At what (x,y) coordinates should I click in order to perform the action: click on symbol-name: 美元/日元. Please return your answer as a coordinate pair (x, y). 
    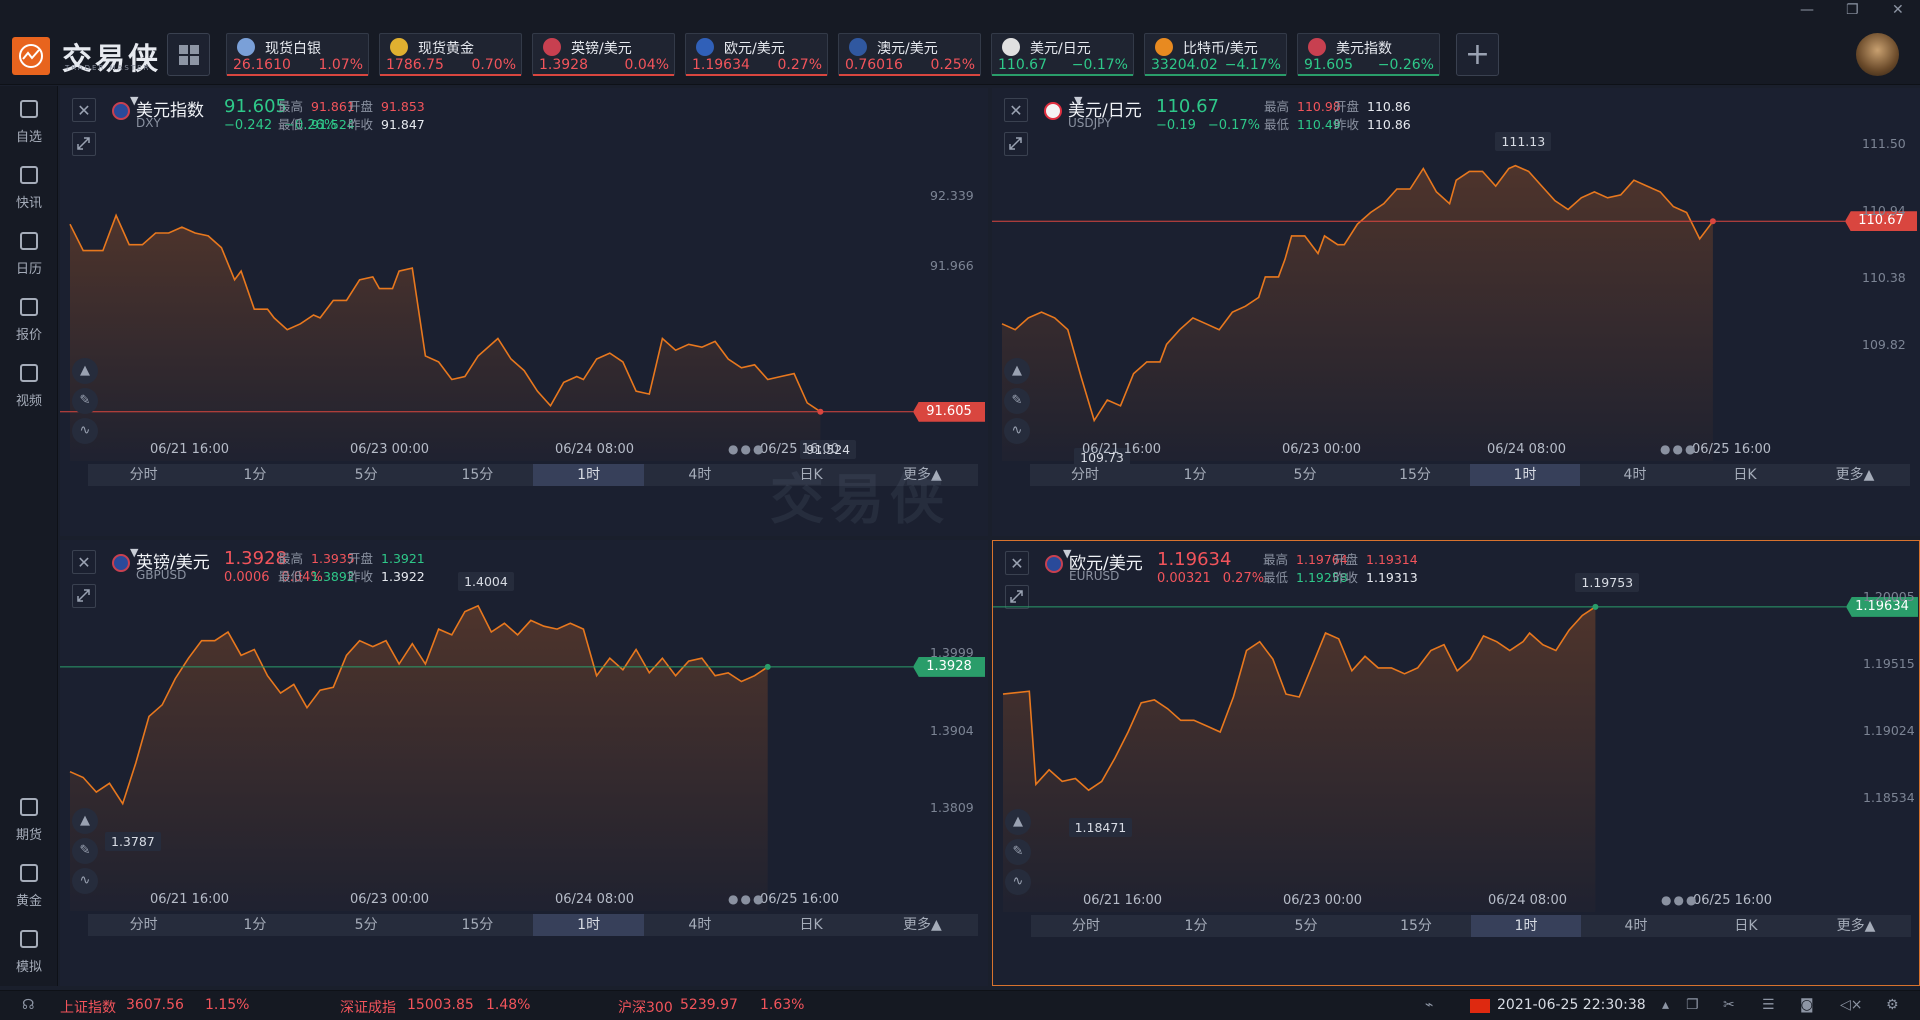
    Looking at the image, I should click on (1105, 111).